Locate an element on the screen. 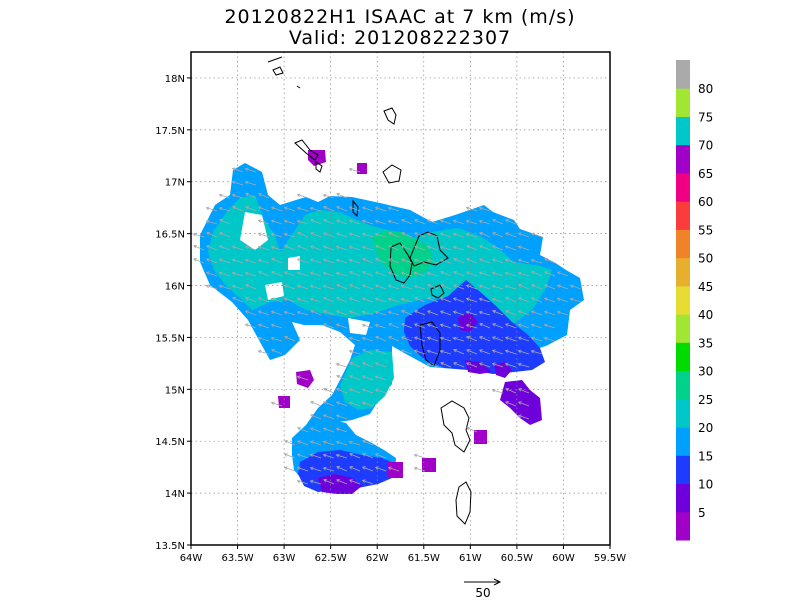  y-tick-label: 16.5N is located at coordinates (170, 235).